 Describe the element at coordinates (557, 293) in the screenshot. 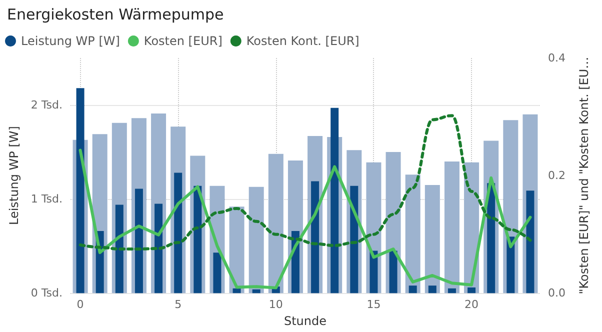

I see `y2-tick-label: 0.0` at that location.